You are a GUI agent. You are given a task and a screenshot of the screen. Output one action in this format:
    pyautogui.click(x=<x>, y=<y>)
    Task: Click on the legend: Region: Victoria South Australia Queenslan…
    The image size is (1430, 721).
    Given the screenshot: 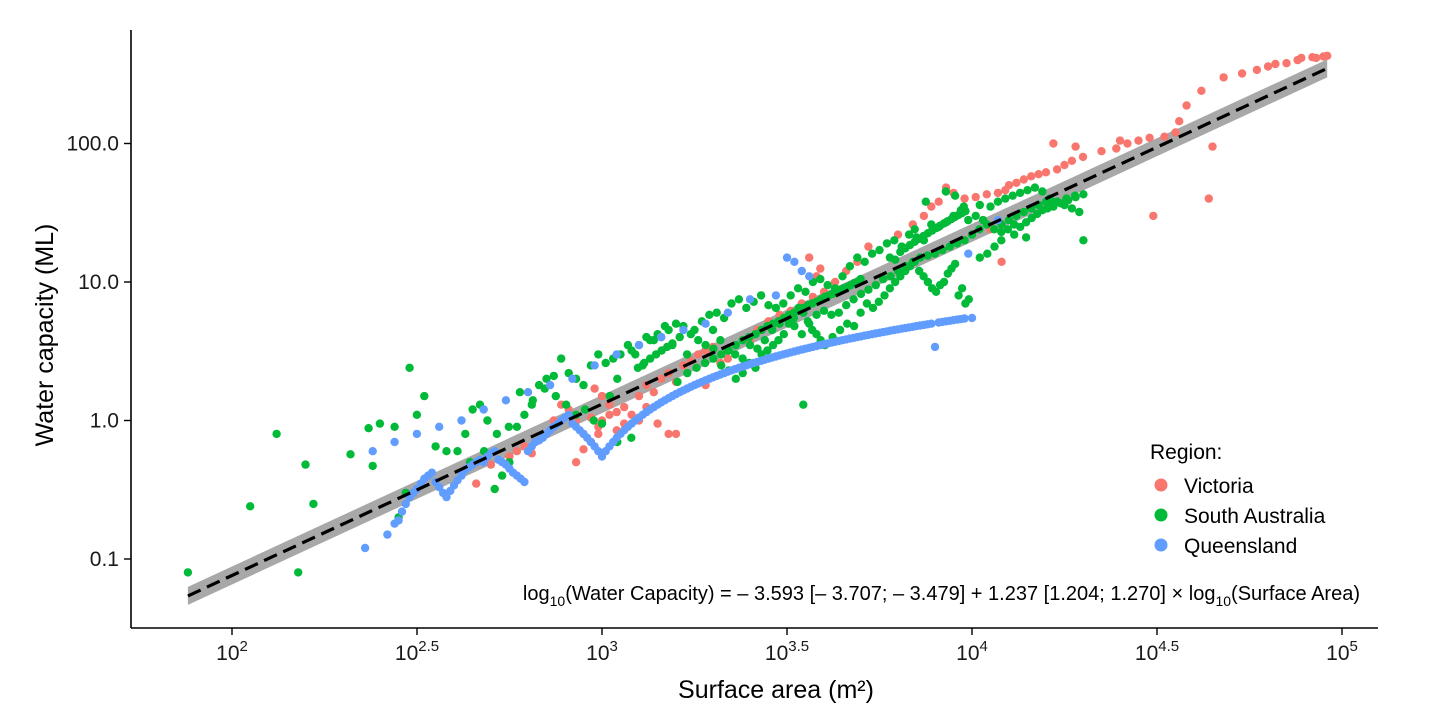 What is the action you would take?
    pyautogui.click(x=1238, y=499)
    